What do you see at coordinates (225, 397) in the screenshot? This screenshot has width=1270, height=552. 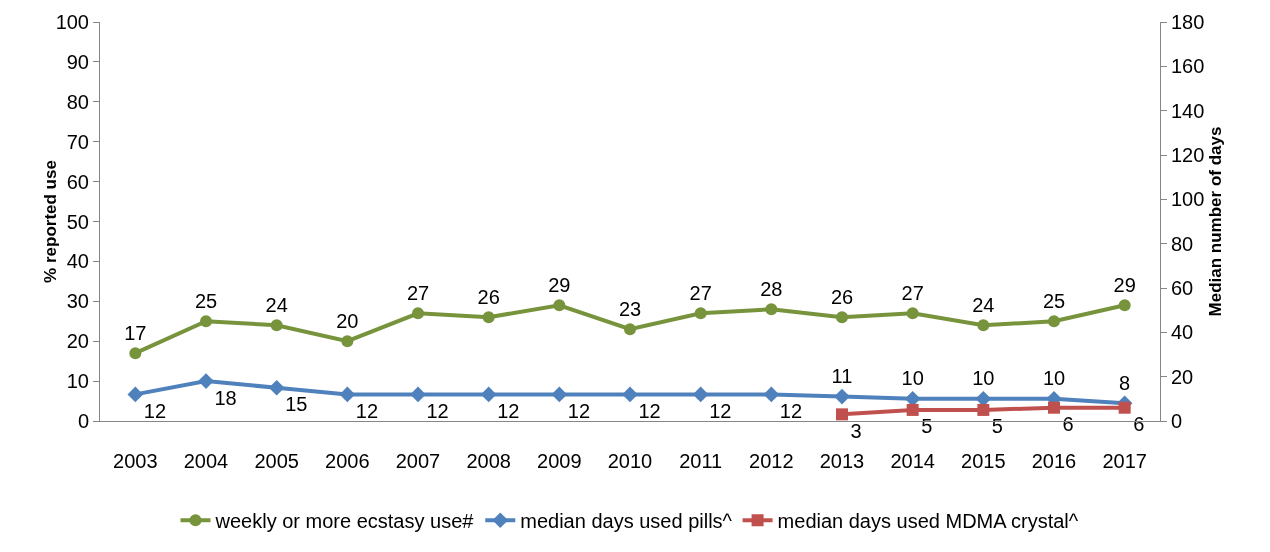 I see `data-label: 18` at bounding box center [225, 397].